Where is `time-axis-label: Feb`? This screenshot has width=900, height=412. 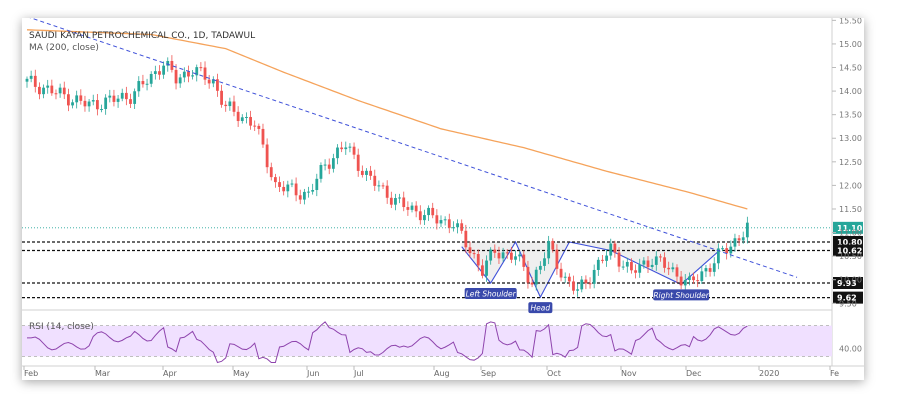
time-axis-label: Feb is located at coordinates (31, 373).